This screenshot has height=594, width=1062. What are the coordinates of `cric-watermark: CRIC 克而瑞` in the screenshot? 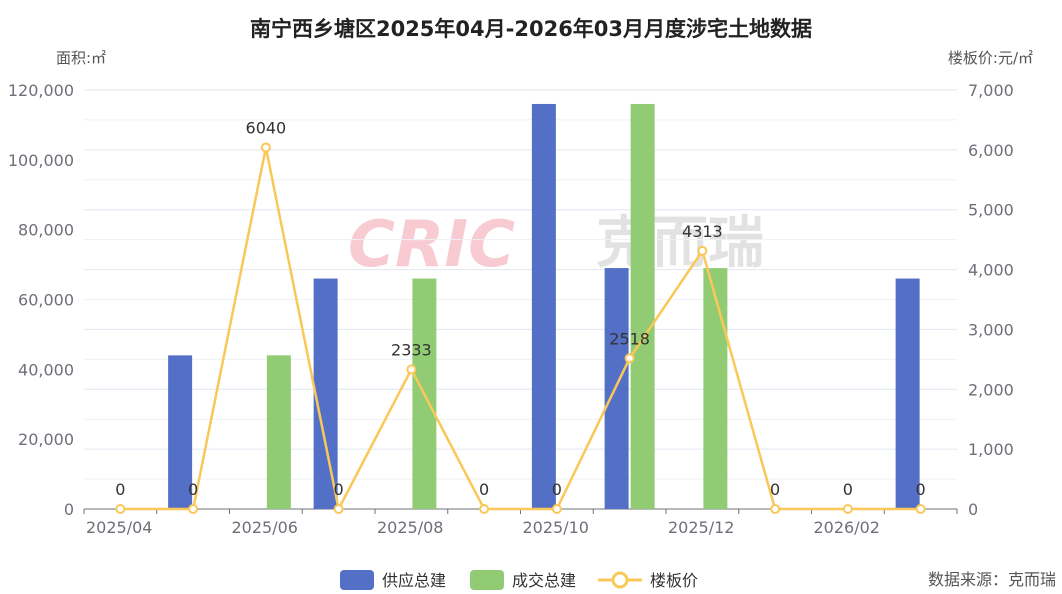 It's located at (556, 245).